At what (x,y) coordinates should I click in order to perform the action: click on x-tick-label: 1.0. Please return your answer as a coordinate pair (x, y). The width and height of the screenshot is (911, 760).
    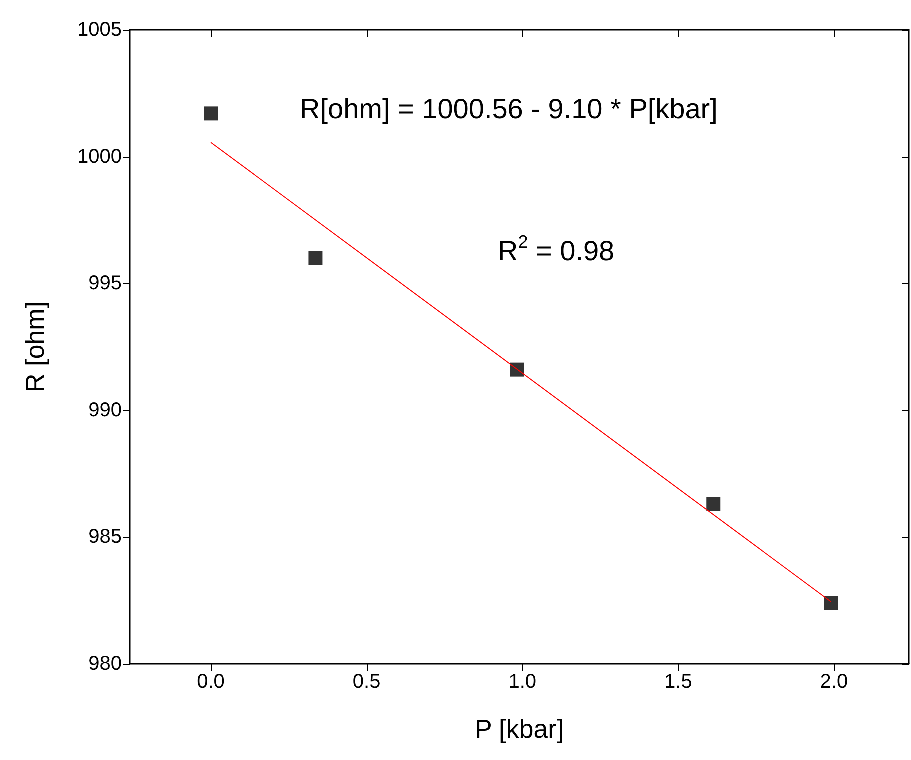
    Looking at the image, I should click on (522, 682).